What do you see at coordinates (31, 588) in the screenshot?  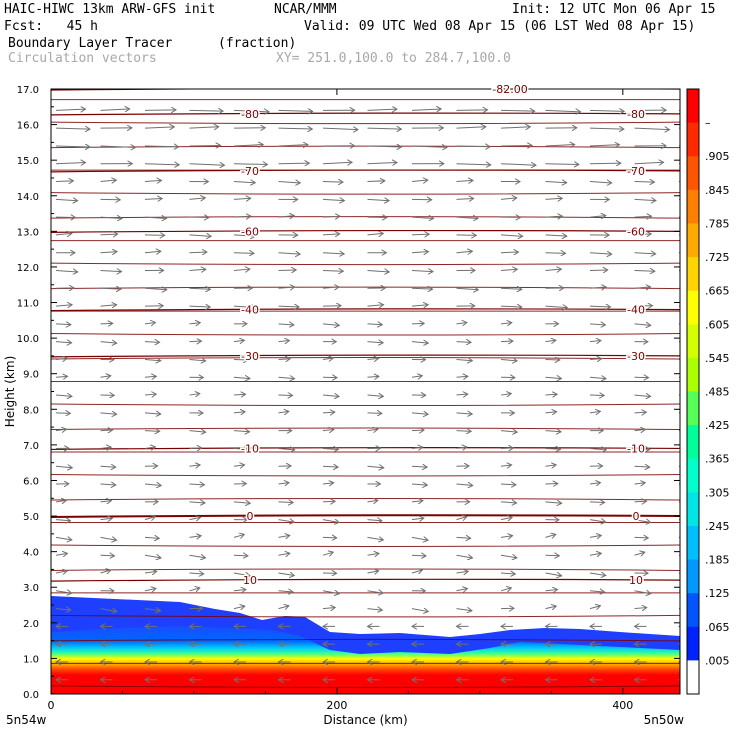 I see `y-tick-label: 3.0` at bounding box center [31, 588].